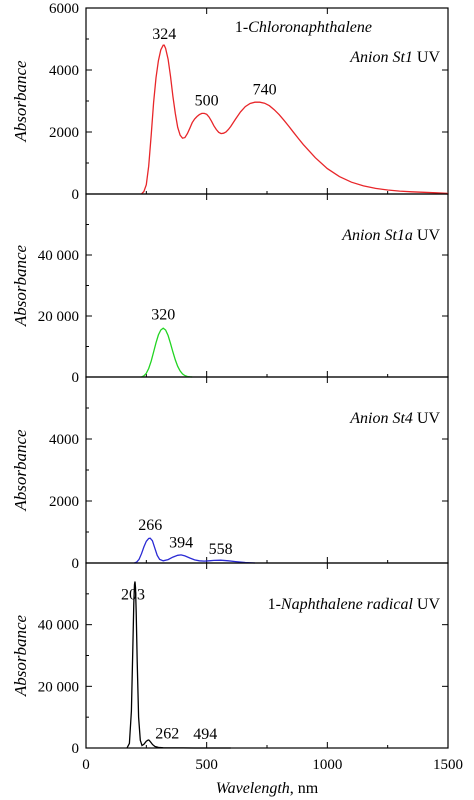 This screenshot has width=474, height=800. What do you see at coordinates (253, 788) in the screenshot?
I see `x-axis-label-italic: Wavelength` at bounding box center [253, 788].